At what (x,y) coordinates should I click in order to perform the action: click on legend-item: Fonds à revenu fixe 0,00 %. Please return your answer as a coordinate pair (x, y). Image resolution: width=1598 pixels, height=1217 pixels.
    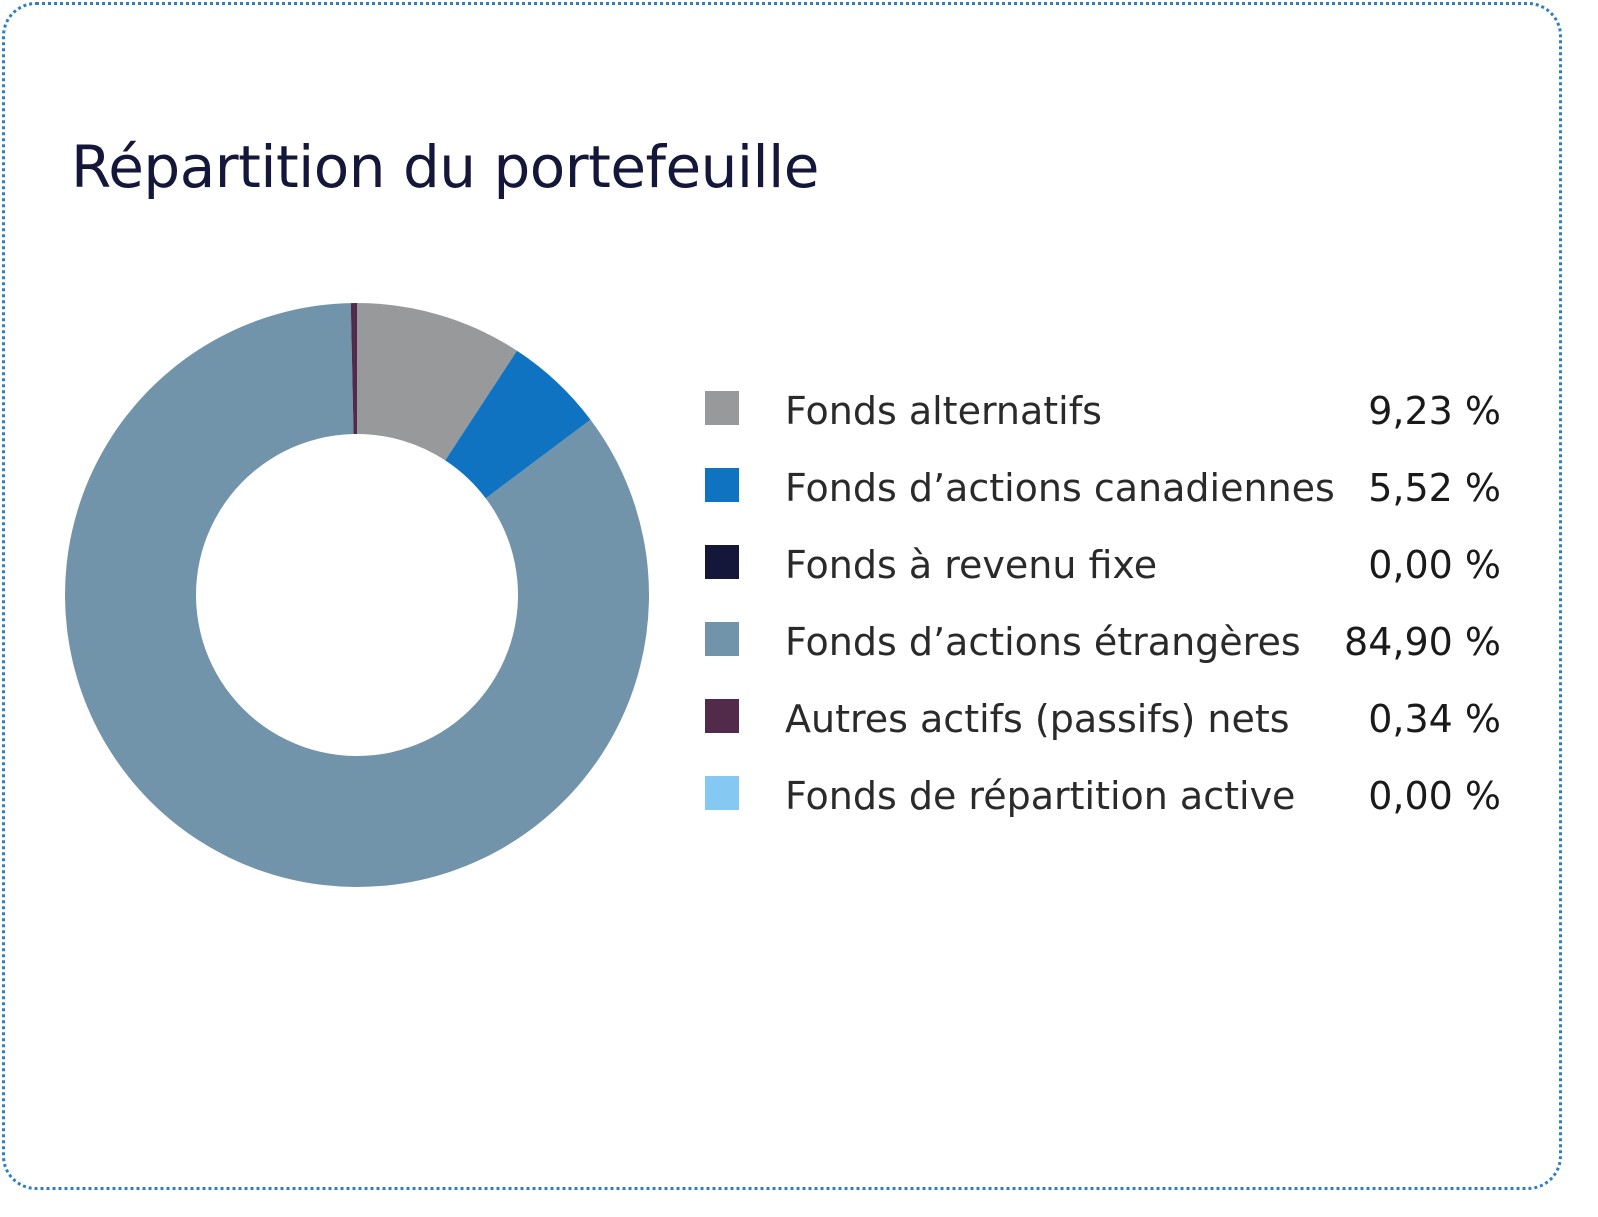
    Looking at the image, I should click on (1105, 565).